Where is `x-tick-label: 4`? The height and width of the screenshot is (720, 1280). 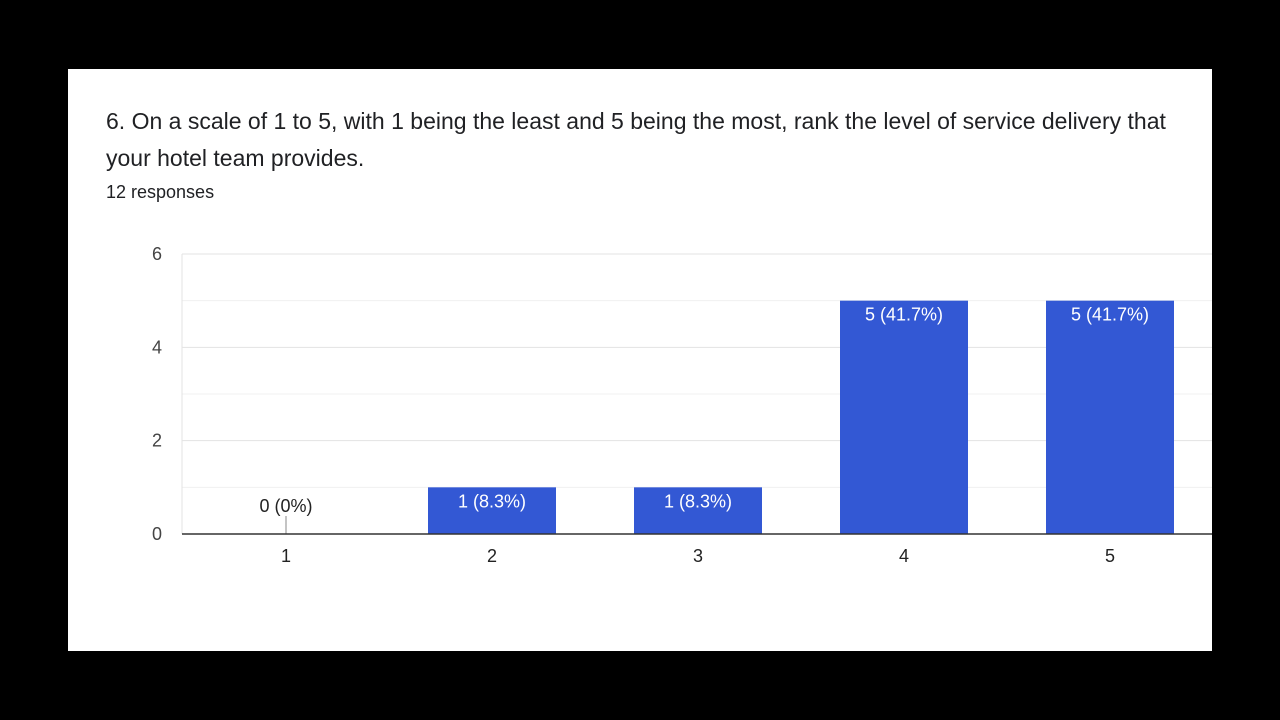 x-tick-label: 4 is located at coordinates (904, 556).